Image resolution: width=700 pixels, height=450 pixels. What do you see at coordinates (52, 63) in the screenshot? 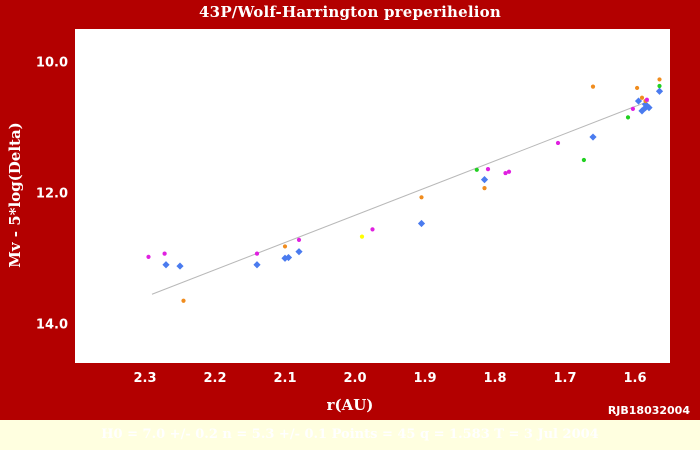
I see `y-tick-label: 10.0` at bounding box center [52, 63].